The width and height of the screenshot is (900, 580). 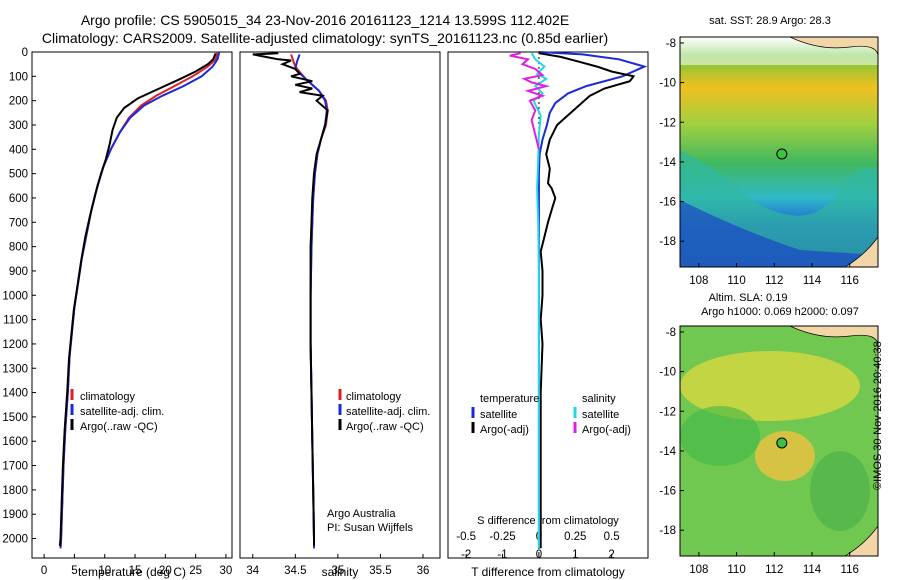 What do you see at coordinates (18, 175) in the screenshot?
I see `depth-tick-label: 500` at bounding box center [18, 175].